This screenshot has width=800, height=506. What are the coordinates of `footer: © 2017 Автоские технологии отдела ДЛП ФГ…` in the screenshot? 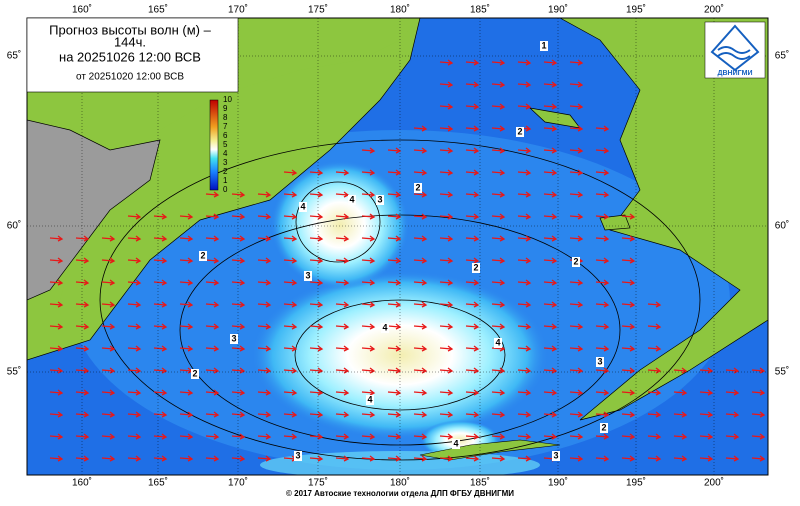 It's located at (400, 493).